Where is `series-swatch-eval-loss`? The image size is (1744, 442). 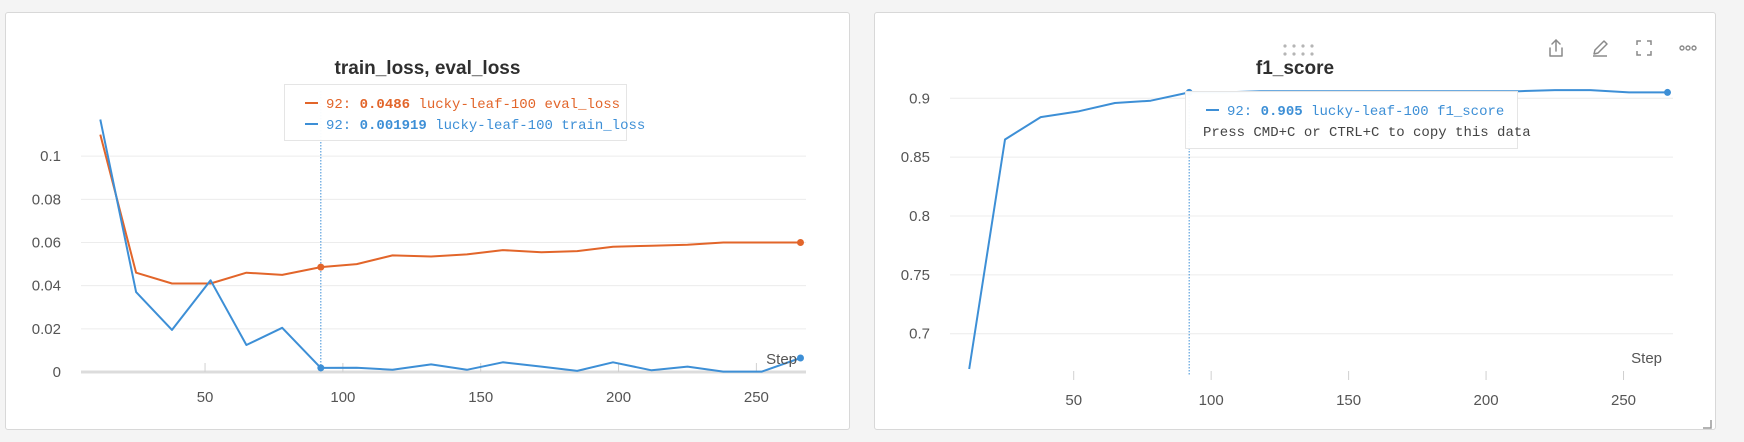 series-swatch-eval-loss is located at coordinates (311, 103).